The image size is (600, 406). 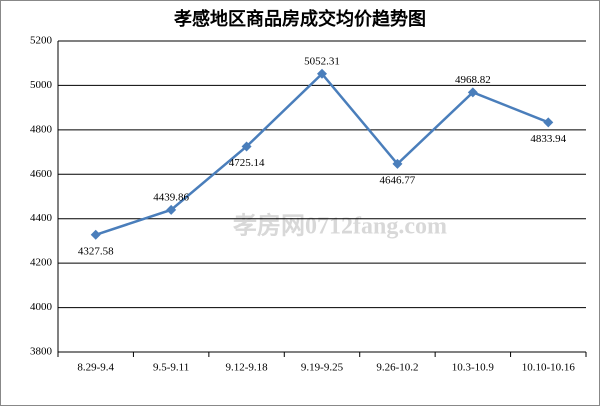 What do you see at coordinates (322, 368) in the screenshot?
I see `x-tick-label: 9.19-9.25` at bounding box center [322, 368].